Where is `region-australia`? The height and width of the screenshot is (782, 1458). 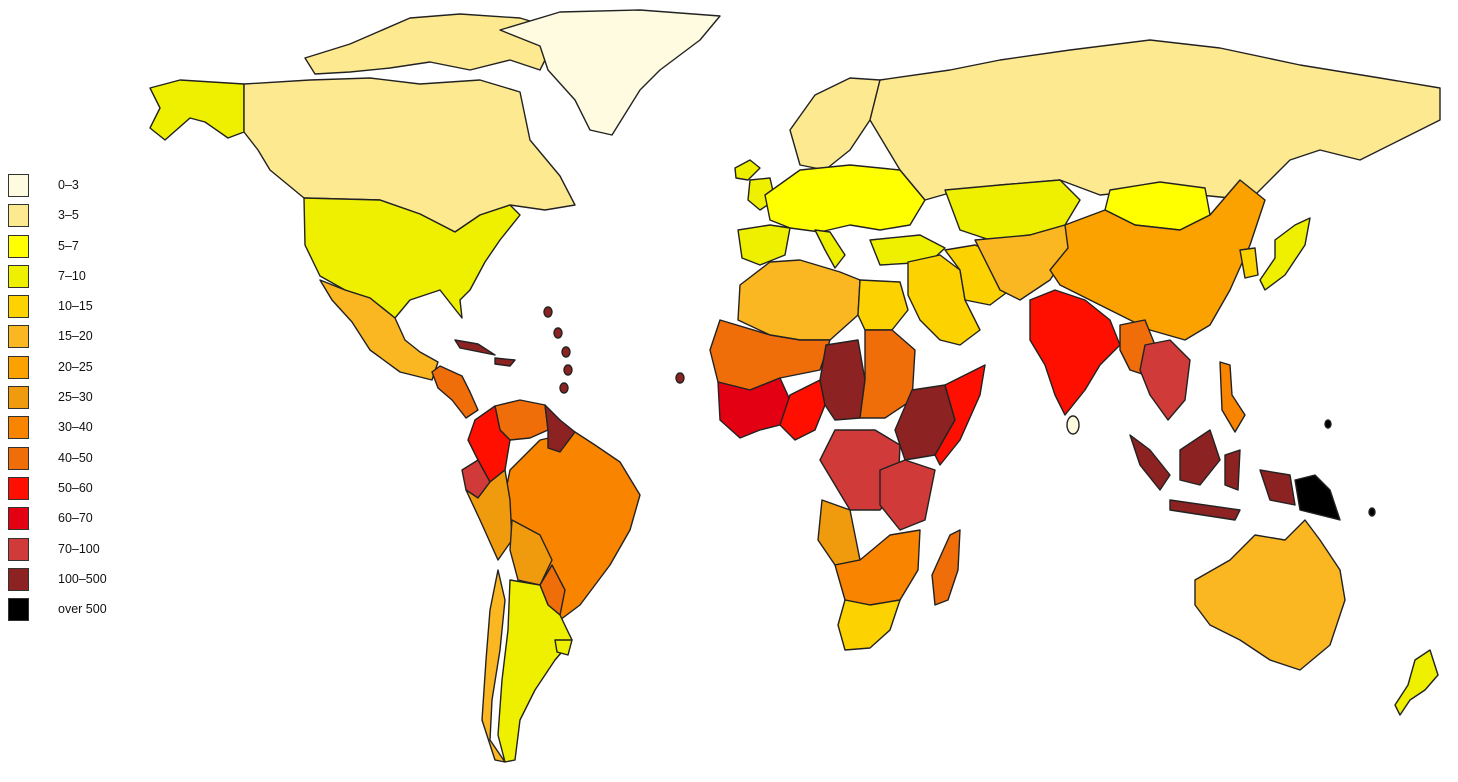 region-australia is located at coordinates (1270, 595).